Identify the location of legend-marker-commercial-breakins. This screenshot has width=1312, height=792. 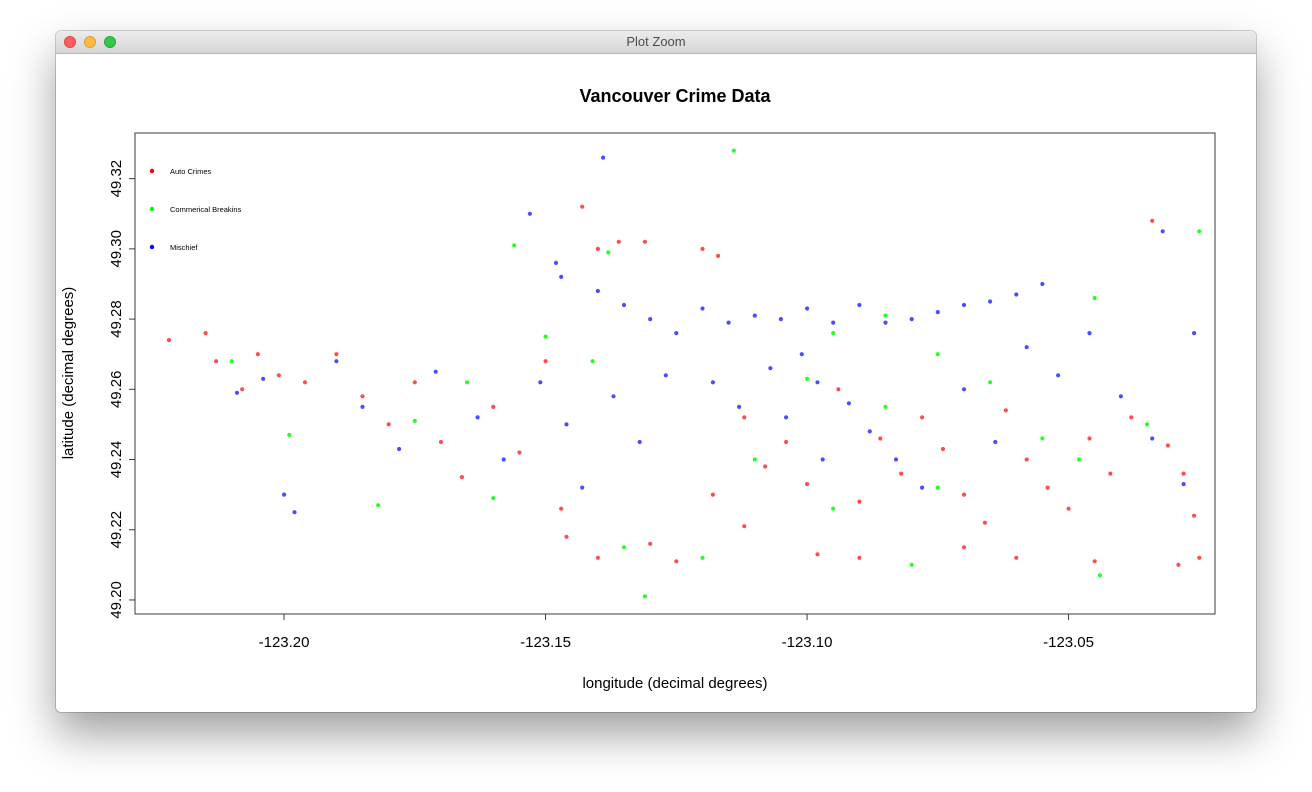
(152, 209).